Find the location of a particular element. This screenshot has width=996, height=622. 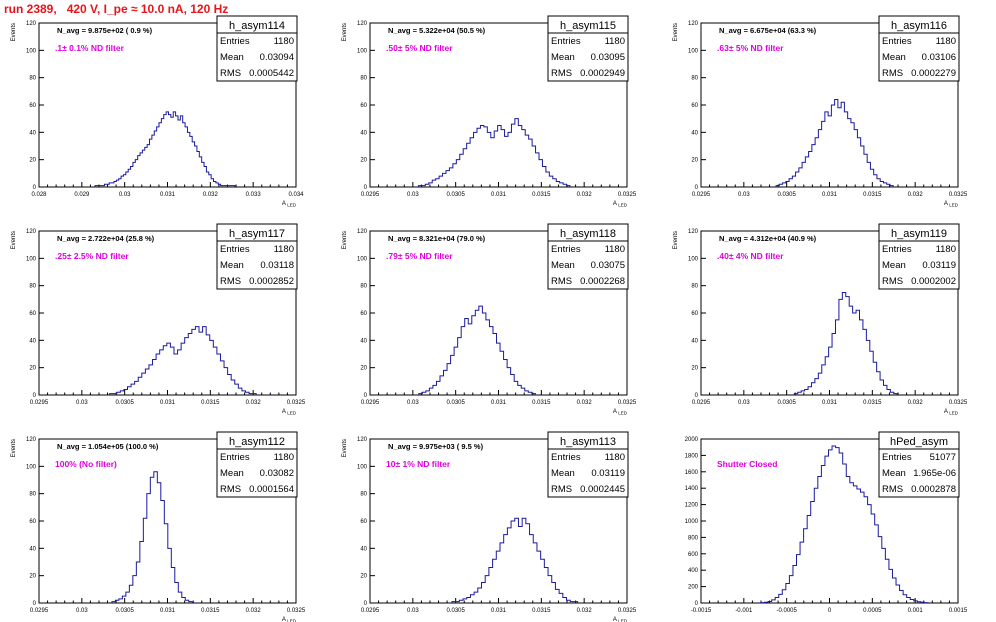

filter-label: 10± 1% ND filter is located at coordinates (418, 464).